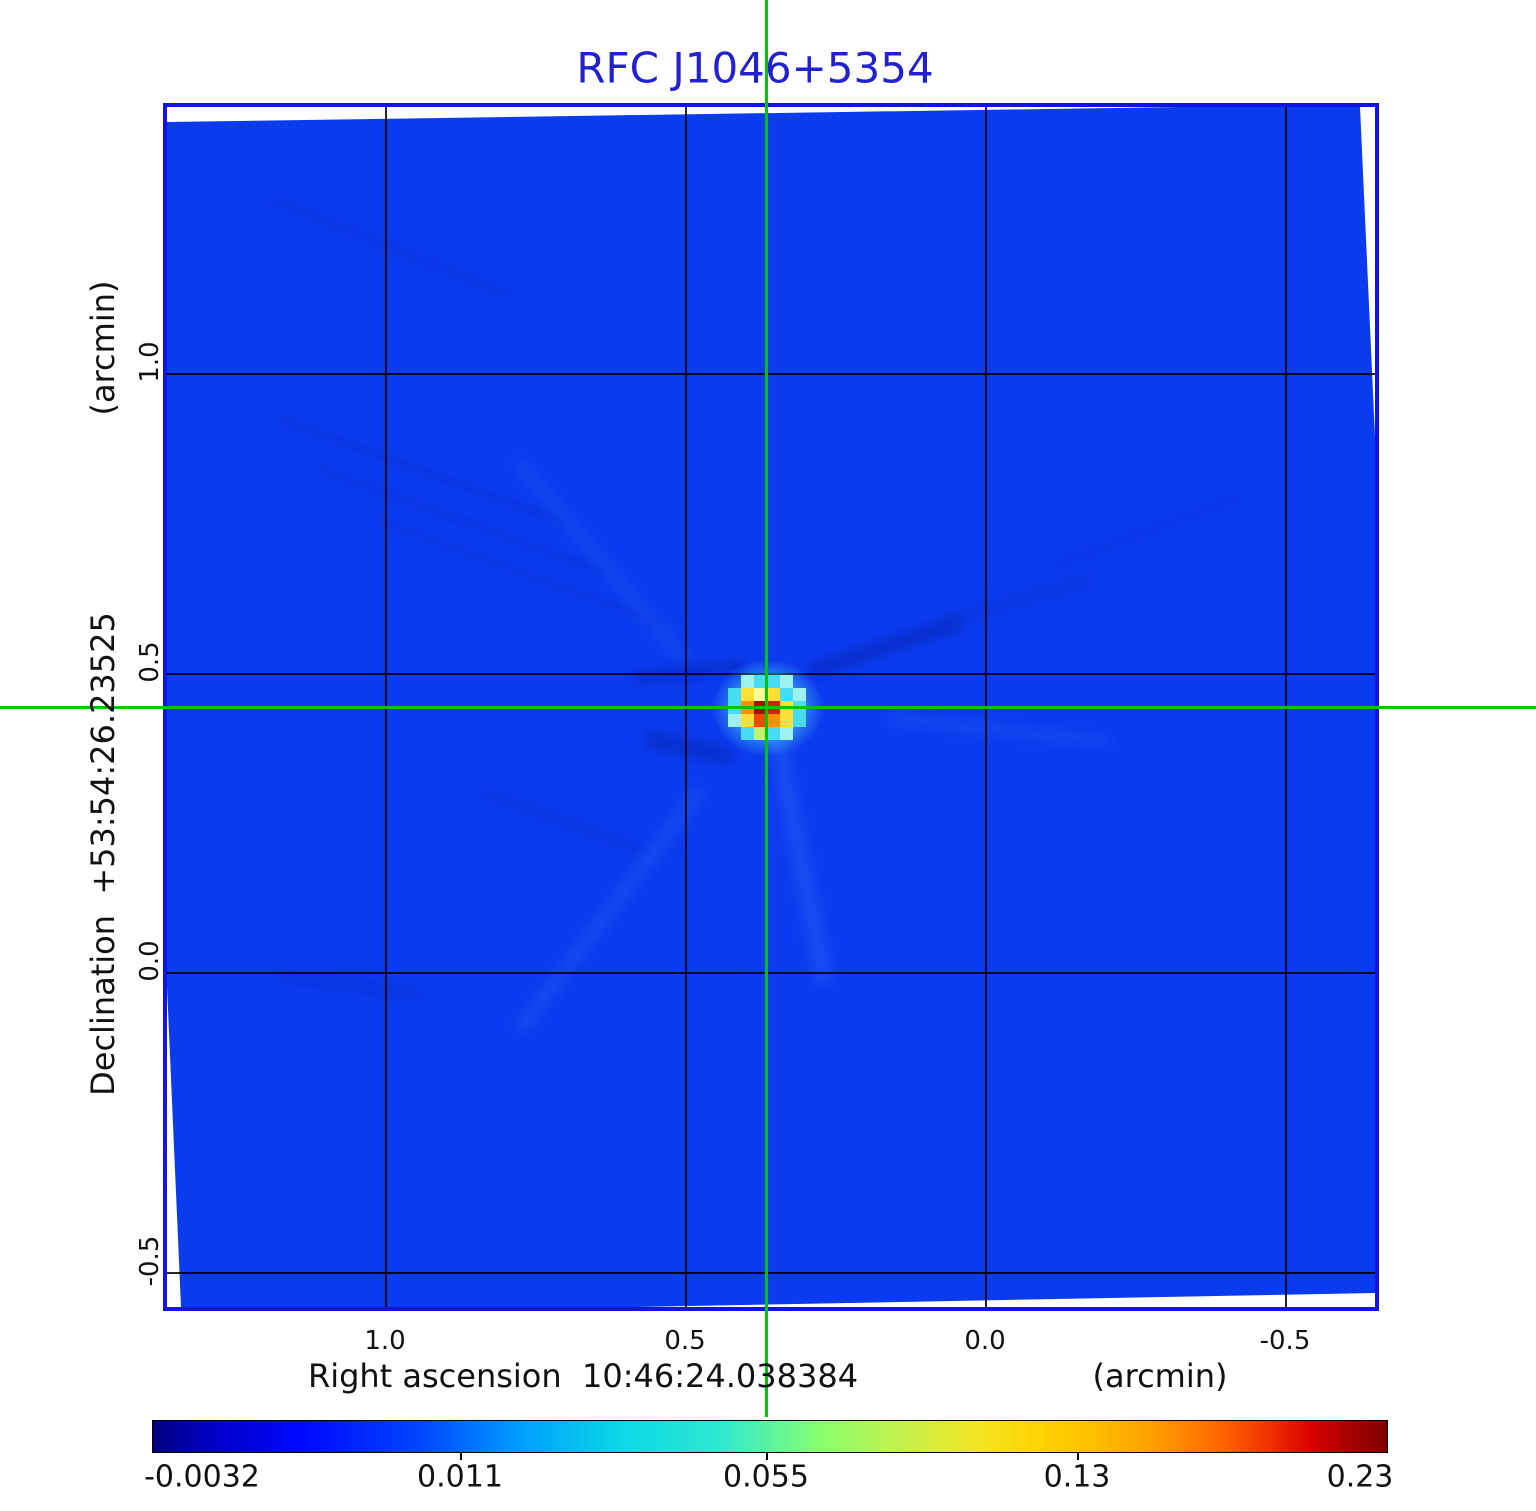 The image size is (1536, 1511). Describe the element at coordinates (985, 1341) in the screenshot. I see `x-tick-label: 0.0` at that location.